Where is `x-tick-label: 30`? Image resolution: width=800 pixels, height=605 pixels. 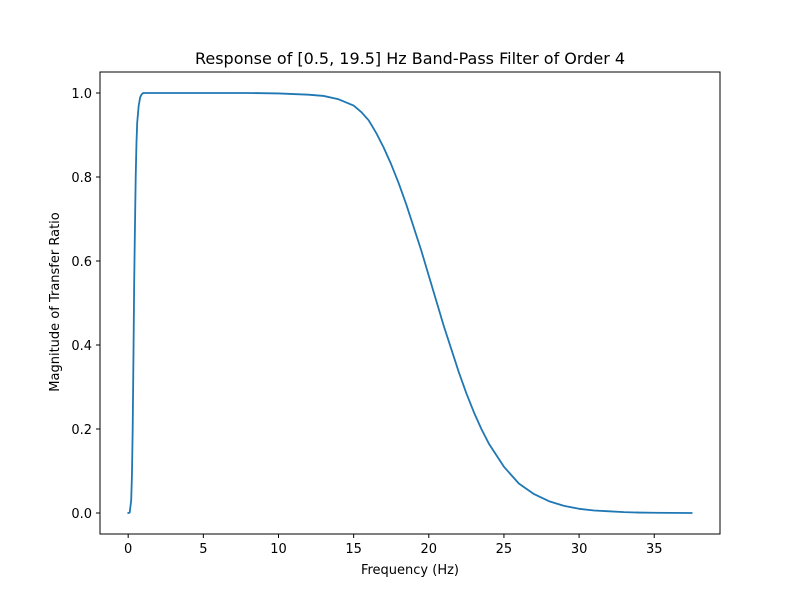 x-tick-label: 30 is located at coordinates (579, 549).